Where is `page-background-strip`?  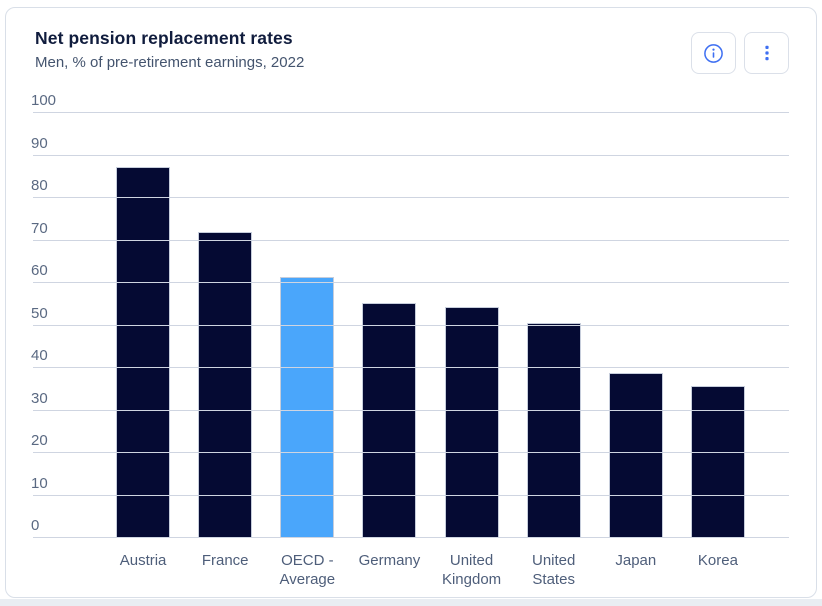 page-background-strip is located at coordinates (411, 602).